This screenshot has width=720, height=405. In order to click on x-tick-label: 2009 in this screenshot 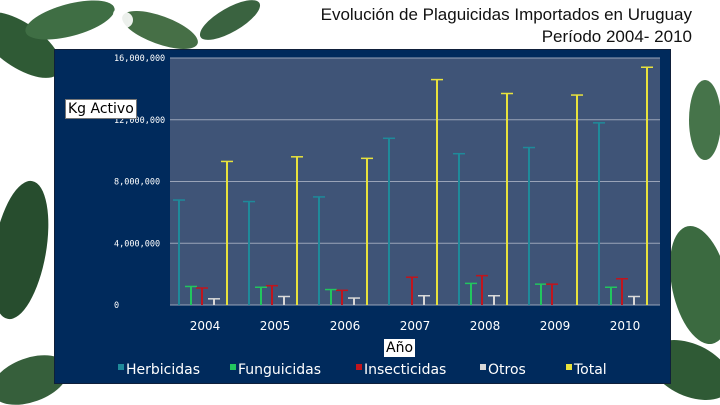, I will do `click(555, 326)`.